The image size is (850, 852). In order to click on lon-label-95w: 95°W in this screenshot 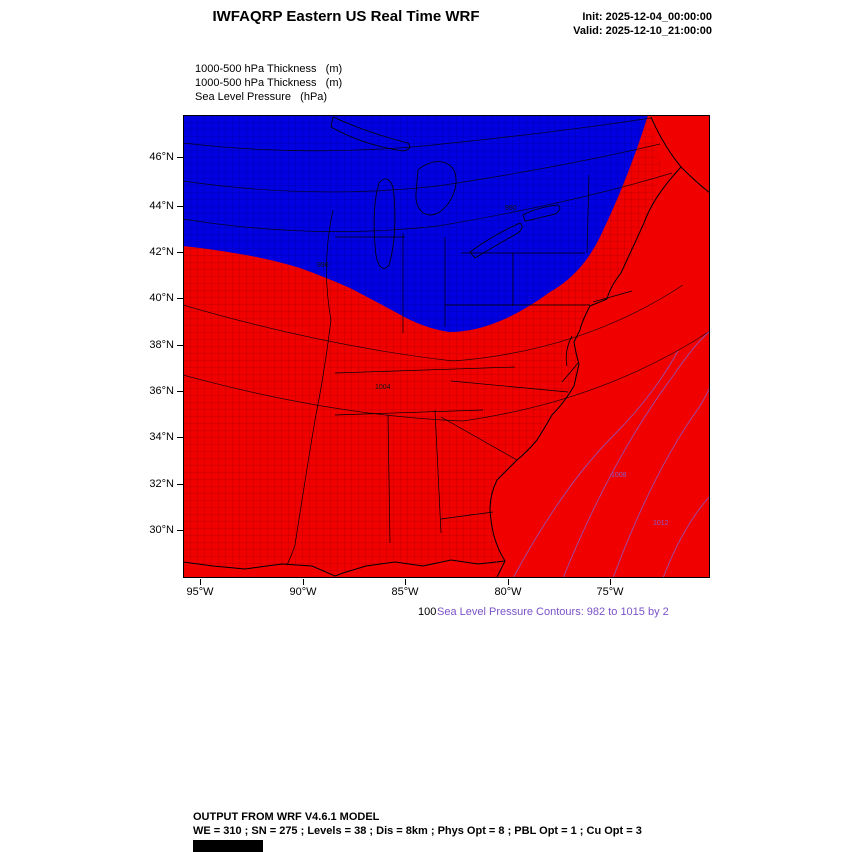, I will do `click(200, 592)`.